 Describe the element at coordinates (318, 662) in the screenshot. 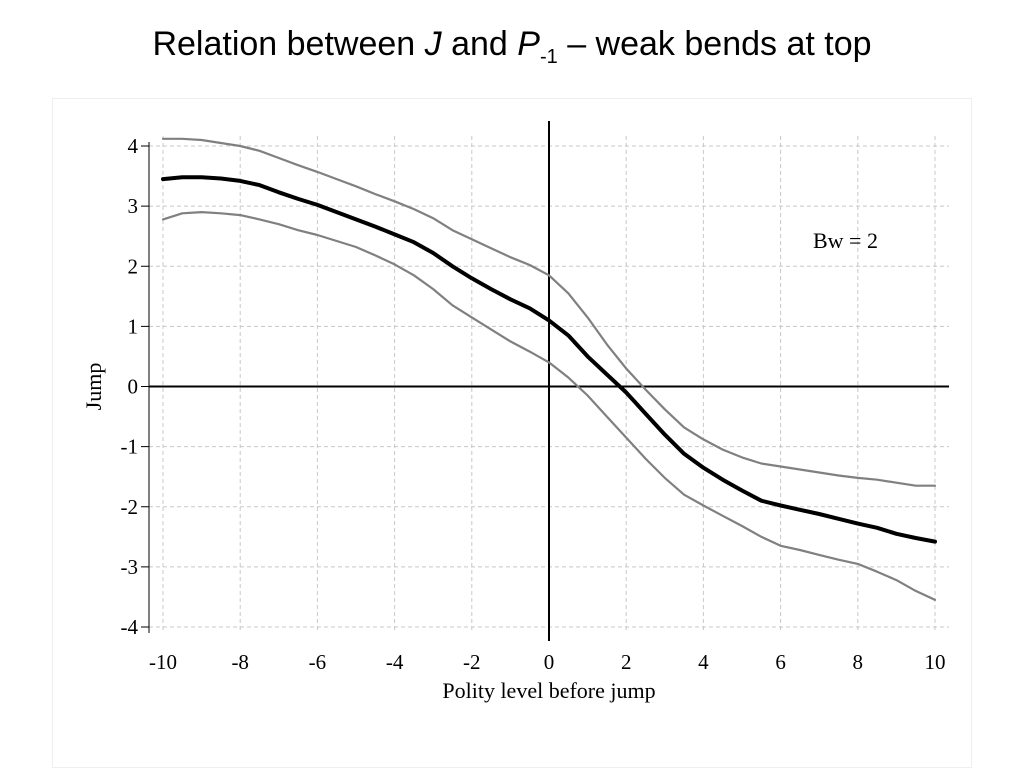

I see `x-tick-label: -6` at that location.